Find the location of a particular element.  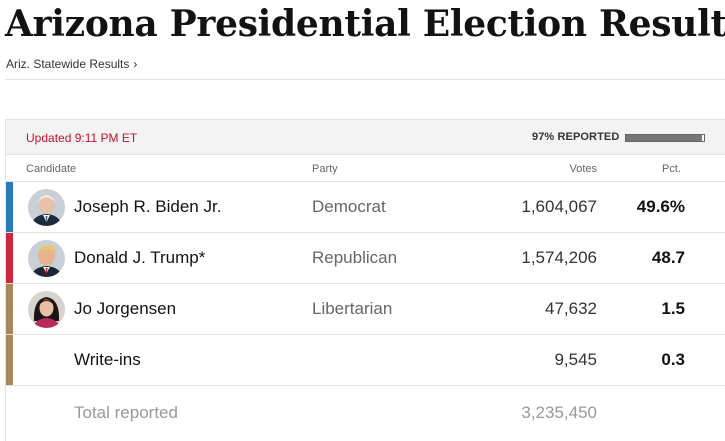

candidate-party: Libertarian is located at coordinates (352, 308).